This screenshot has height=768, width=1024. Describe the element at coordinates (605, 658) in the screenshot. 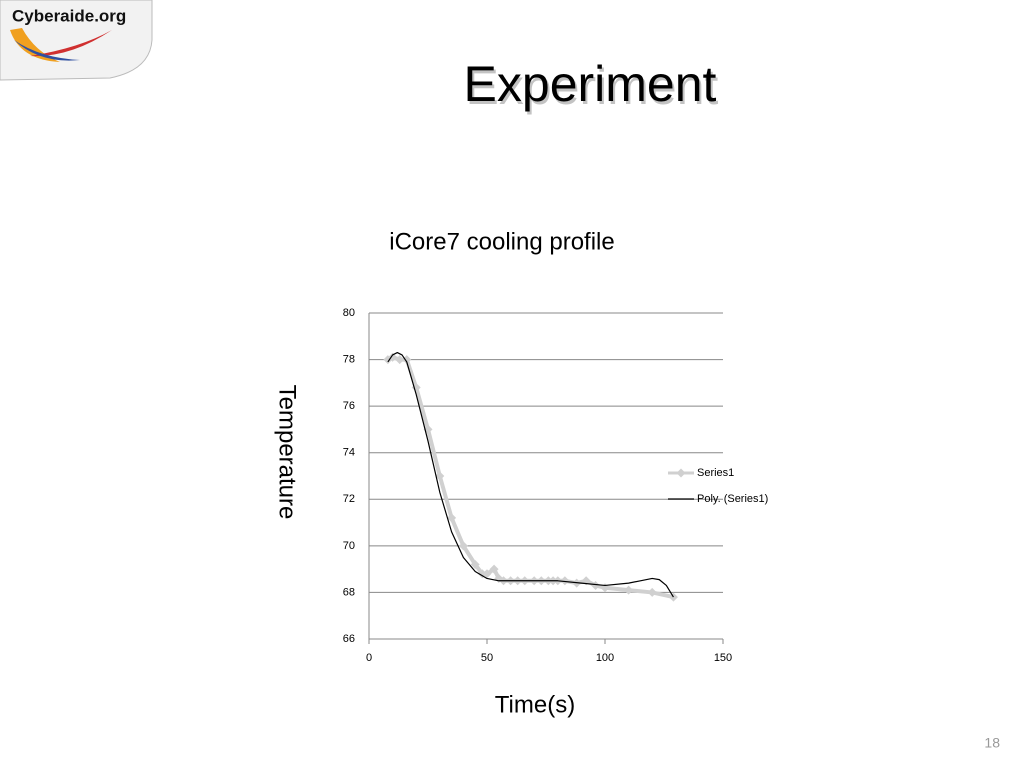

I see `x-tick-label: 100` at that location.